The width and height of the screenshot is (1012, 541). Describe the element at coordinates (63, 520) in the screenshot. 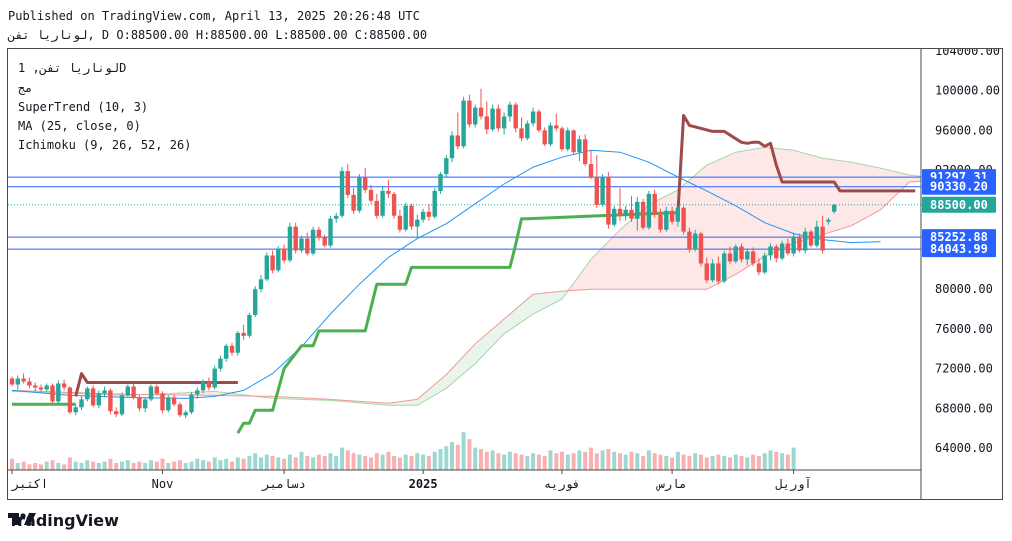

I see `tradingview-brand: TradingView` at that location.